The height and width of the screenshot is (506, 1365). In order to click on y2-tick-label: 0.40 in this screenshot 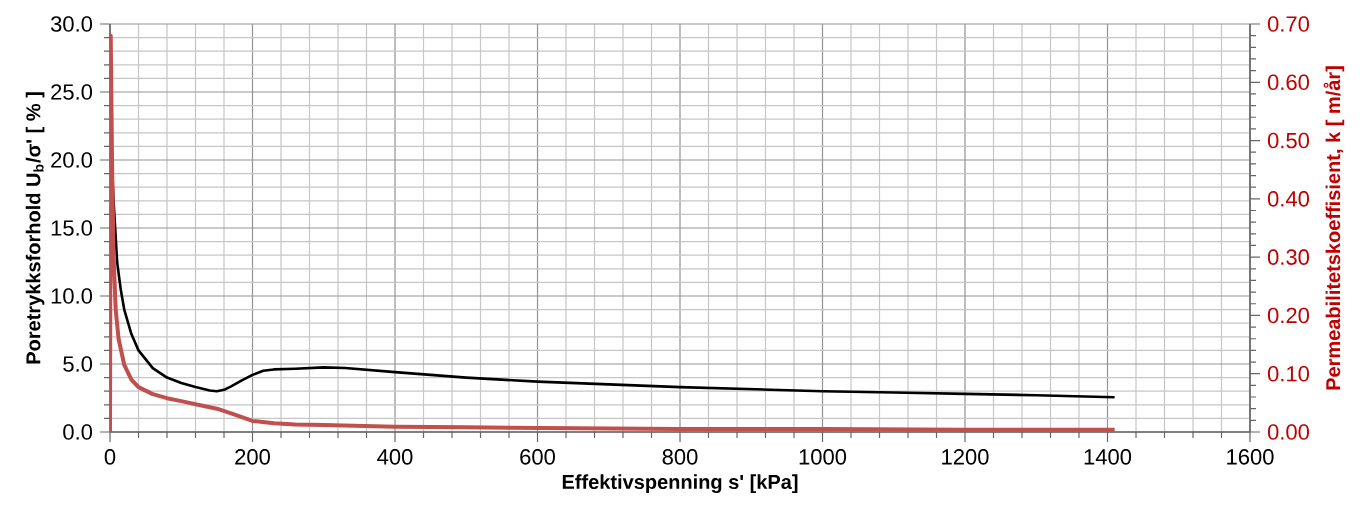, I will do `click(1288, 199)`.